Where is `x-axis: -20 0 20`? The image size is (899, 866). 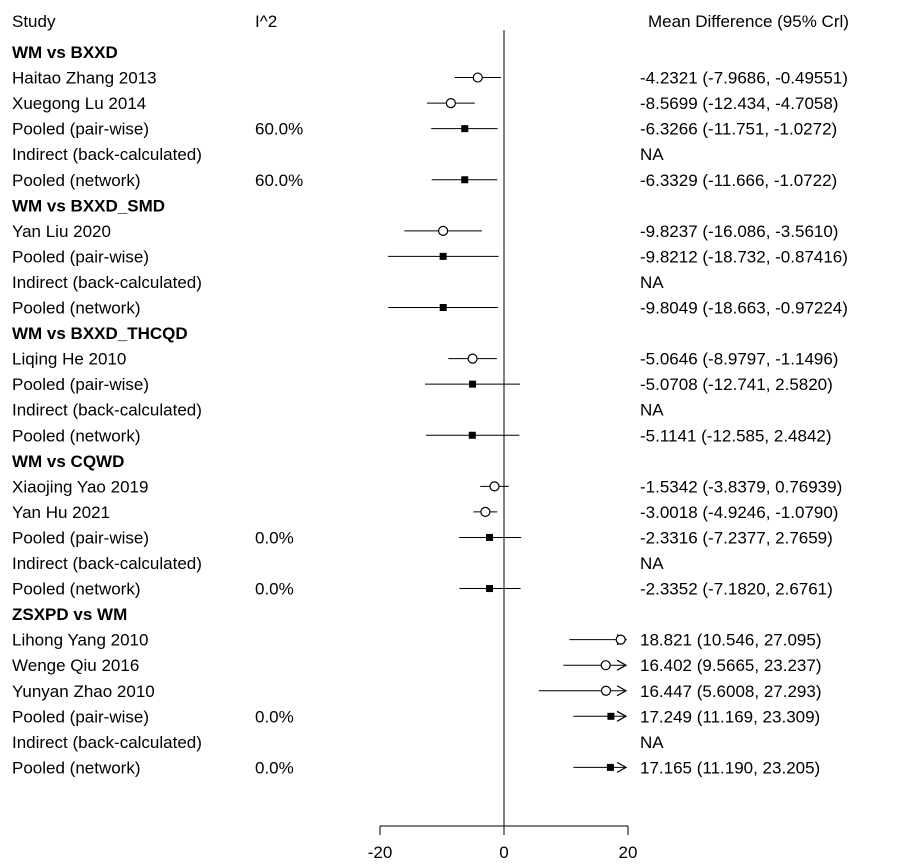
x-axis: -20 0 20 is located at coordinates (503, 843).